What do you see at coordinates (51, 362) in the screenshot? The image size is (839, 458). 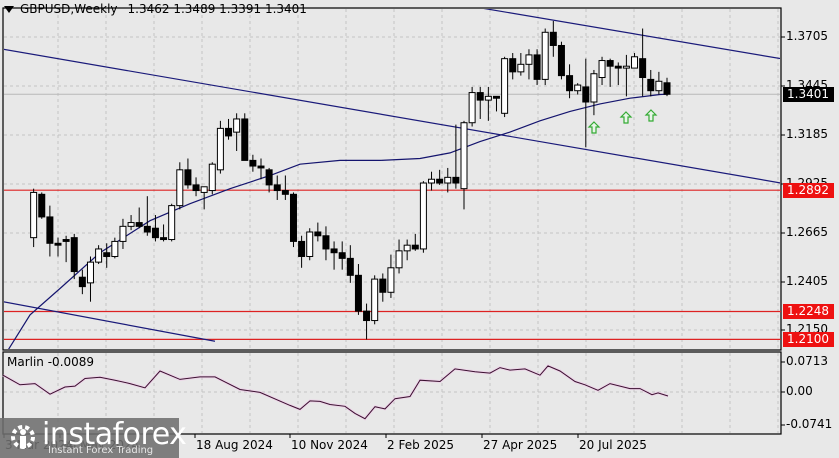 I see `indicator-label: Marlin -0.0089` at bounding box center [51, 362].